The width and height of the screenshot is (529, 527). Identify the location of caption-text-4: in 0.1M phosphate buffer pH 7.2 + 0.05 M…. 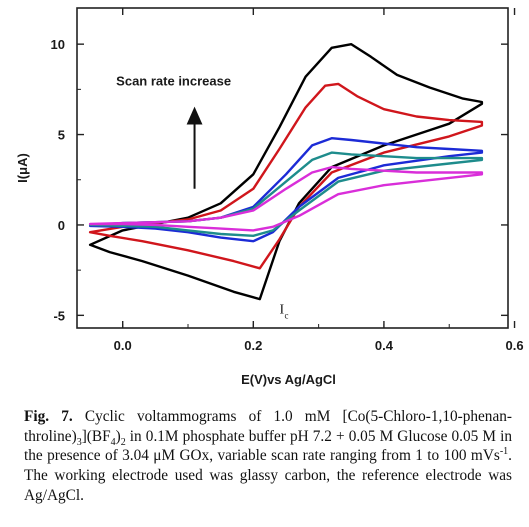
(268, 446).